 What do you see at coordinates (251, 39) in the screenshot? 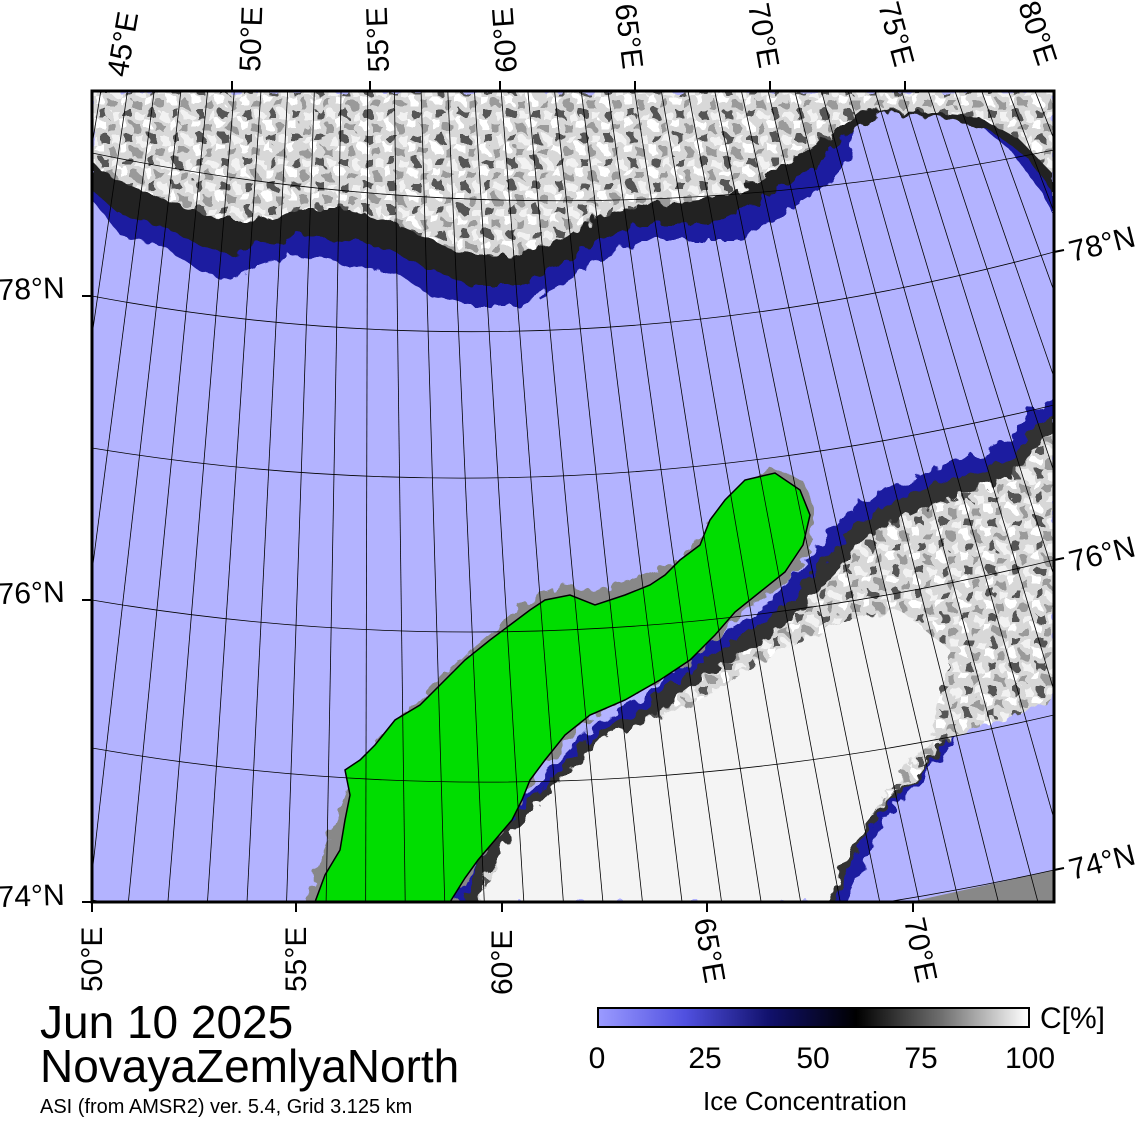
I see `top-lon-label: 50°E` at bounding box center [251, 39].